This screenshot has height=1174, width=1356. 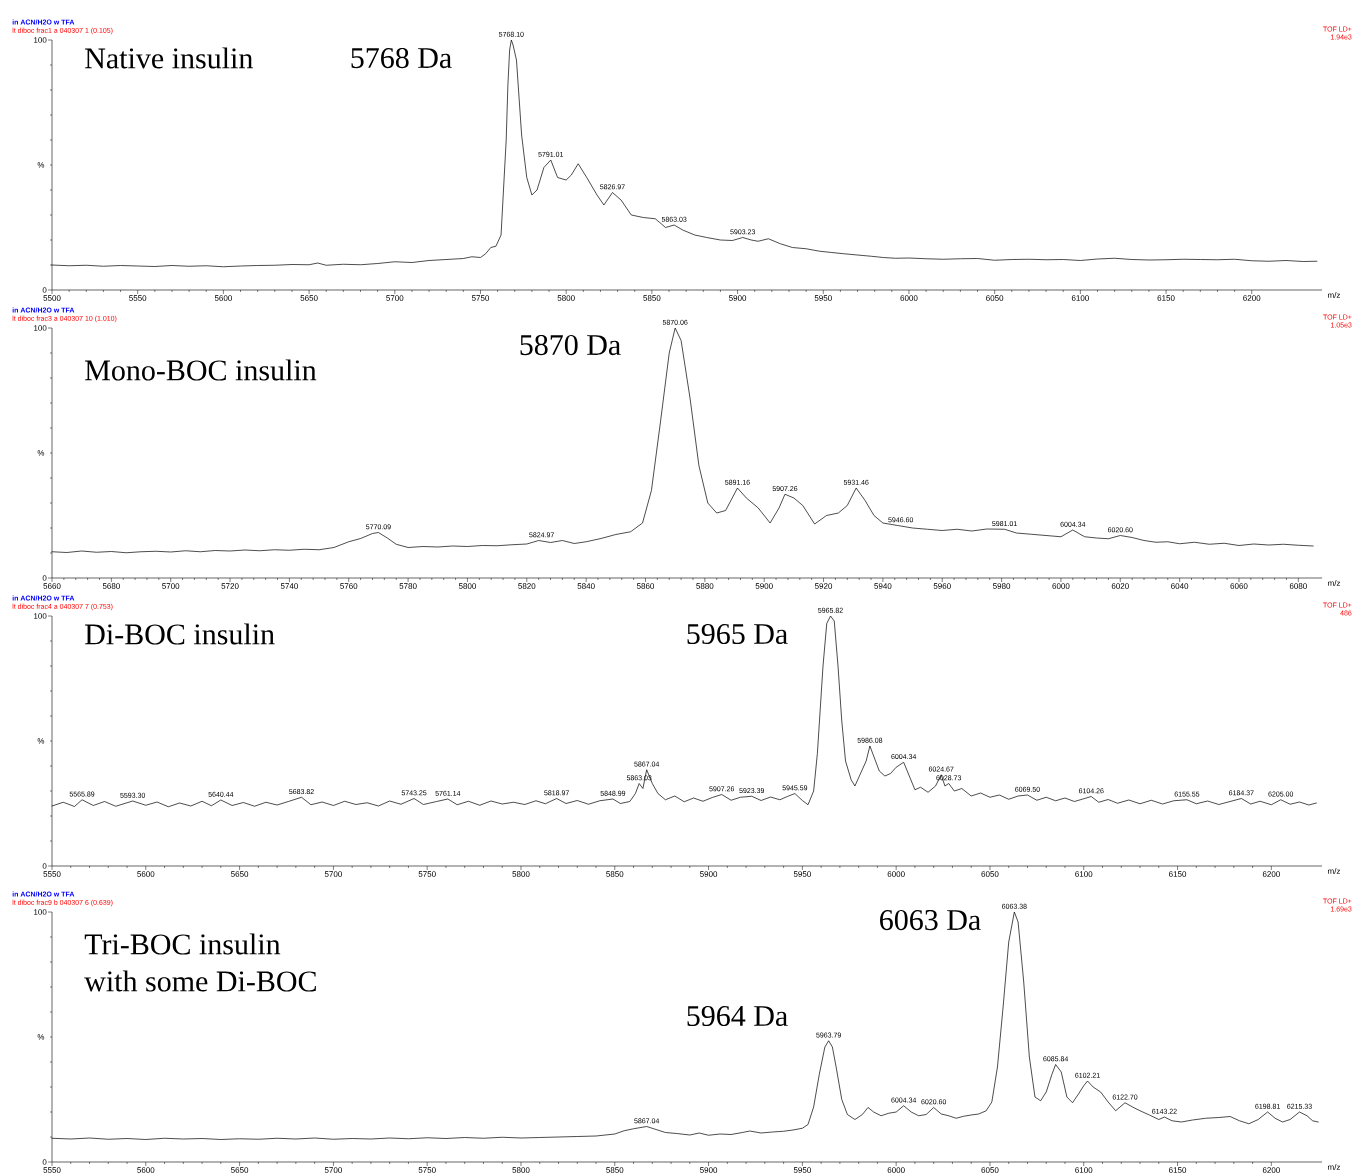 I want to click on x-tick-label: 5820, so click(x=527, y=586).